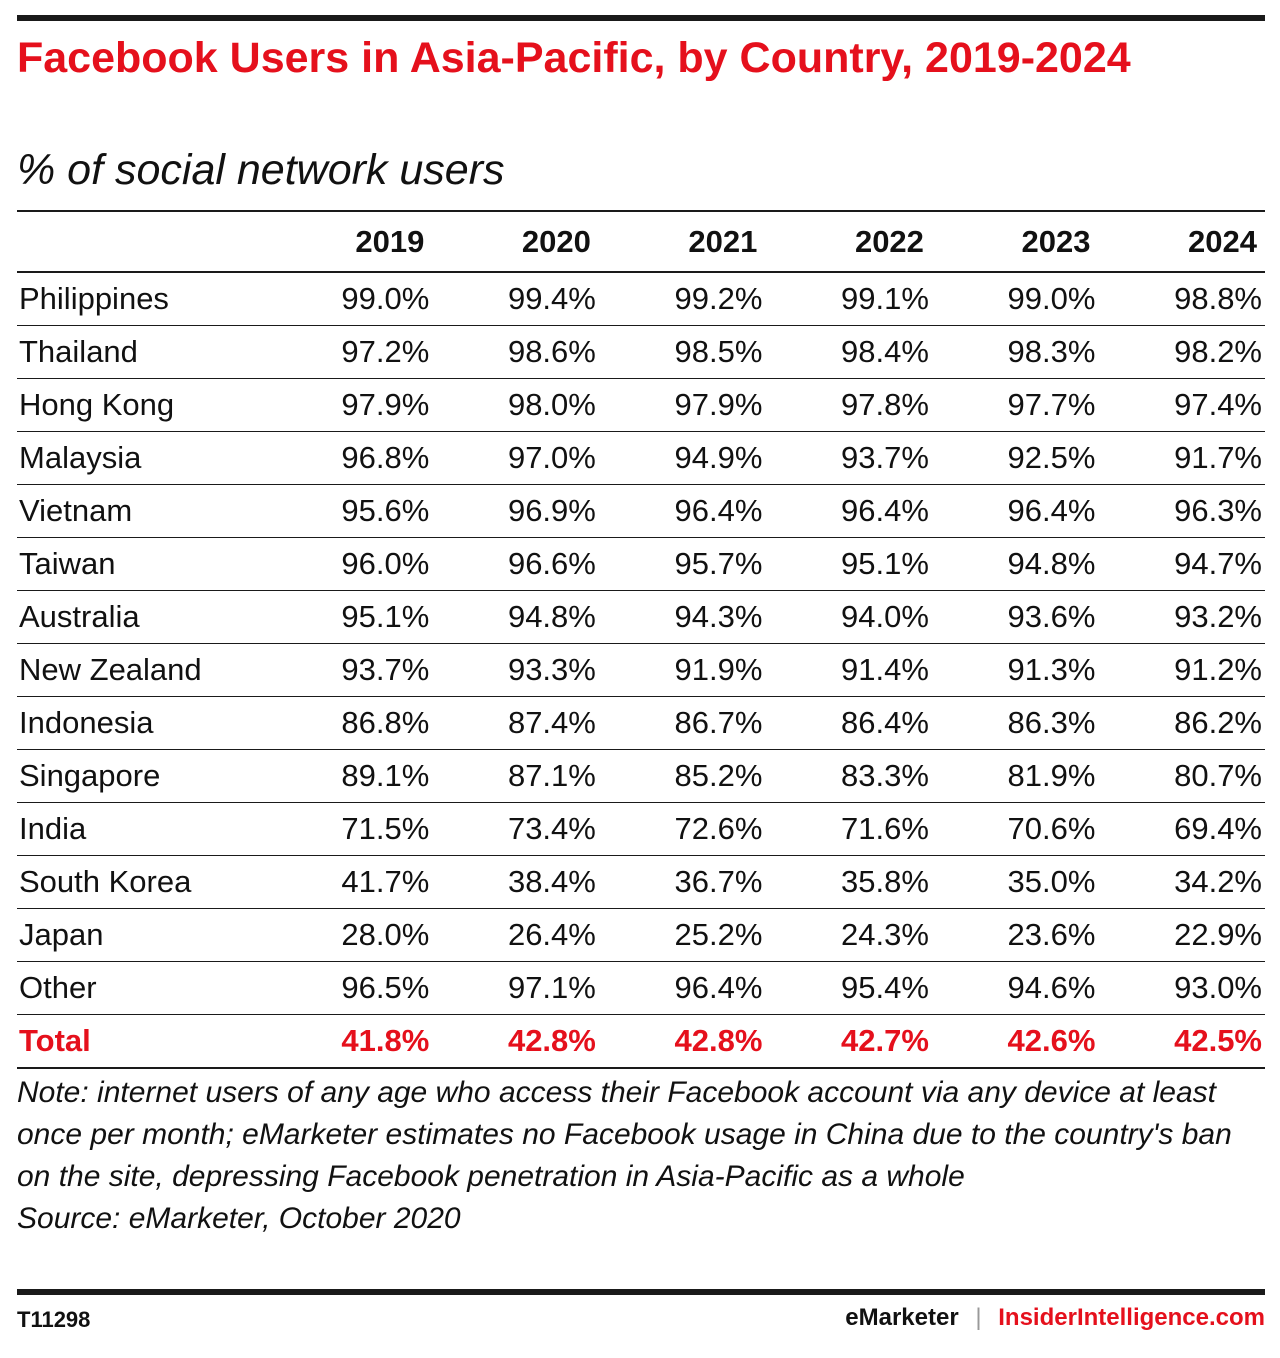 The width and height of the screenshot is (1280, 1358). What do you see at coordinates (682, 405) in the screenshot?
I see `value-cell: 97.9%` at bounding box center [682, 405].